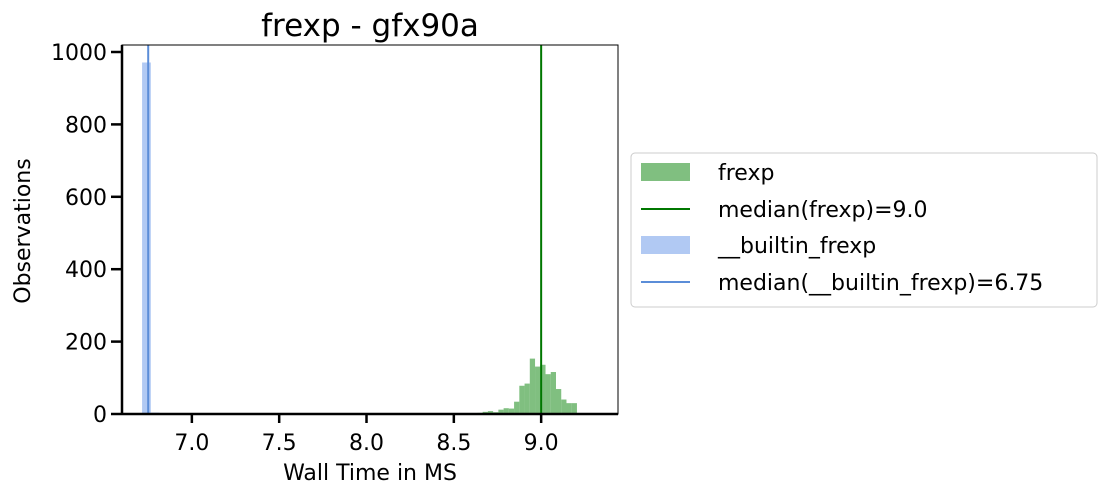  I want to click on legend-label-0: frexp, so click(746, 173).